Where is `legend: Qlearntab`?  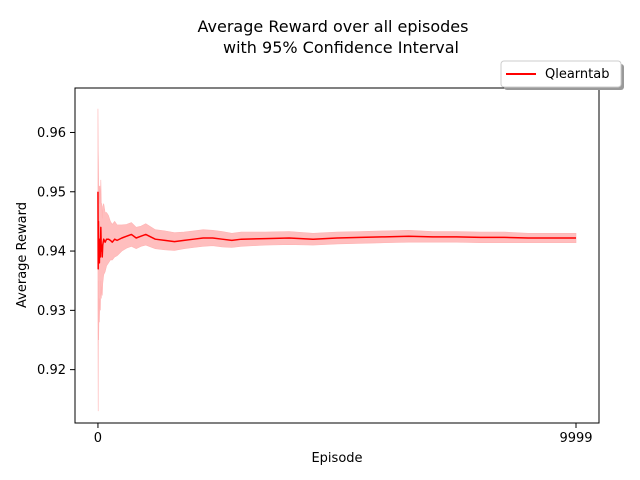 legend: Qlearntab is located at coordinates (562, 75).